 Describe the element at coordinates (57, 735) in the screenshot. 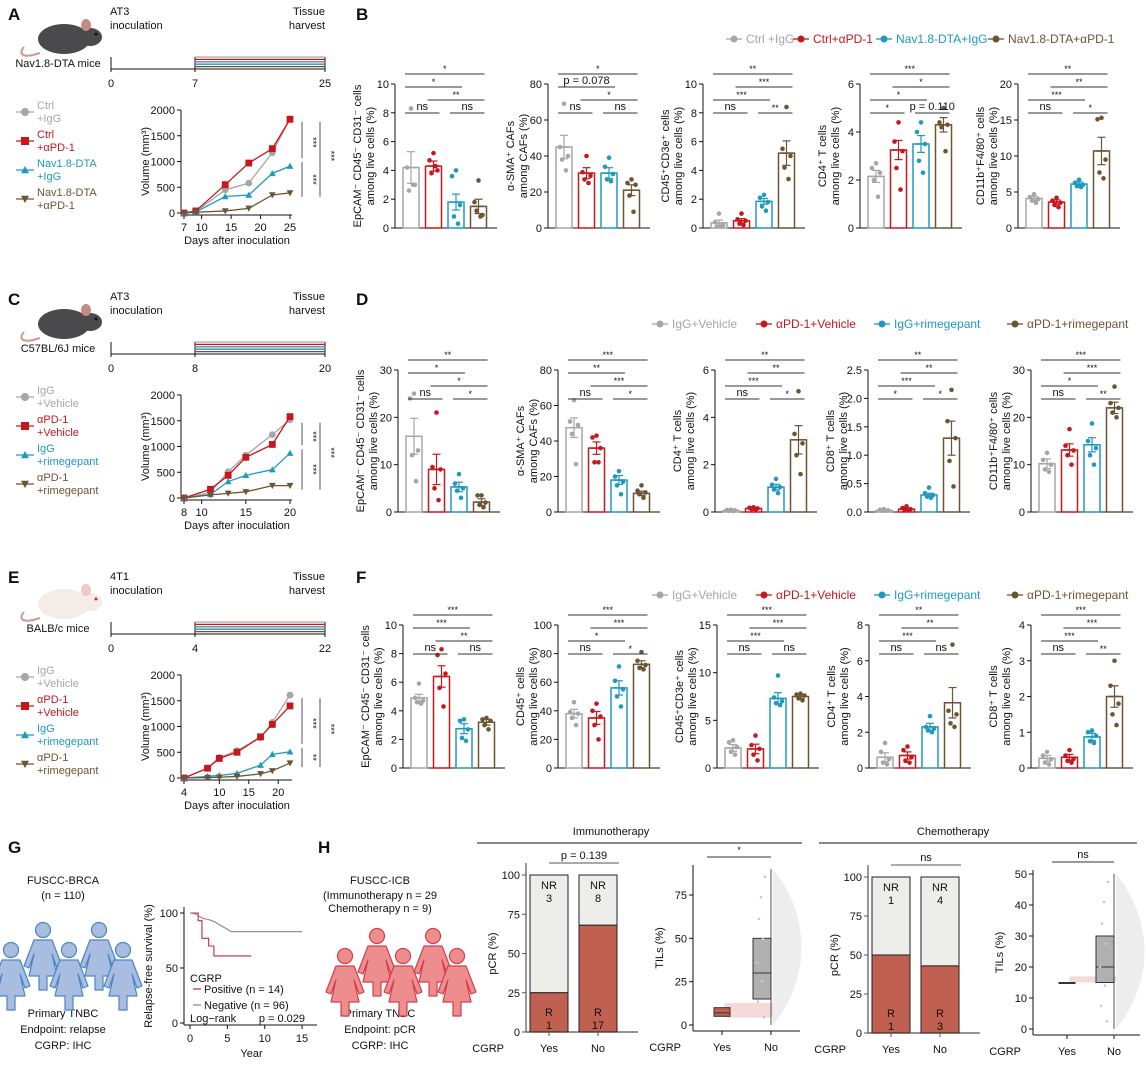

I see `legend-item: IgG+rimegepant` at that location.